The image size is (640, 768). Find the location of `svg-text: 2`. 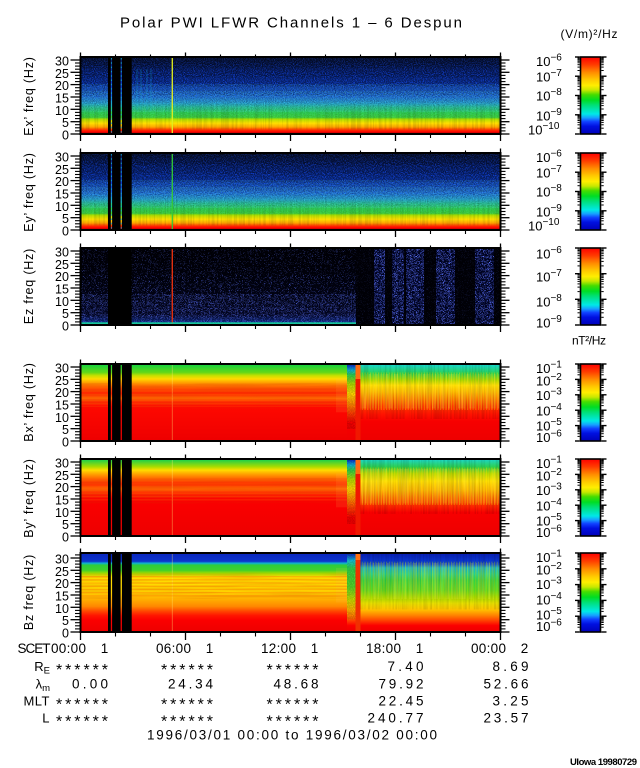

svg-text: 2 is located at coordinates (525, 648).